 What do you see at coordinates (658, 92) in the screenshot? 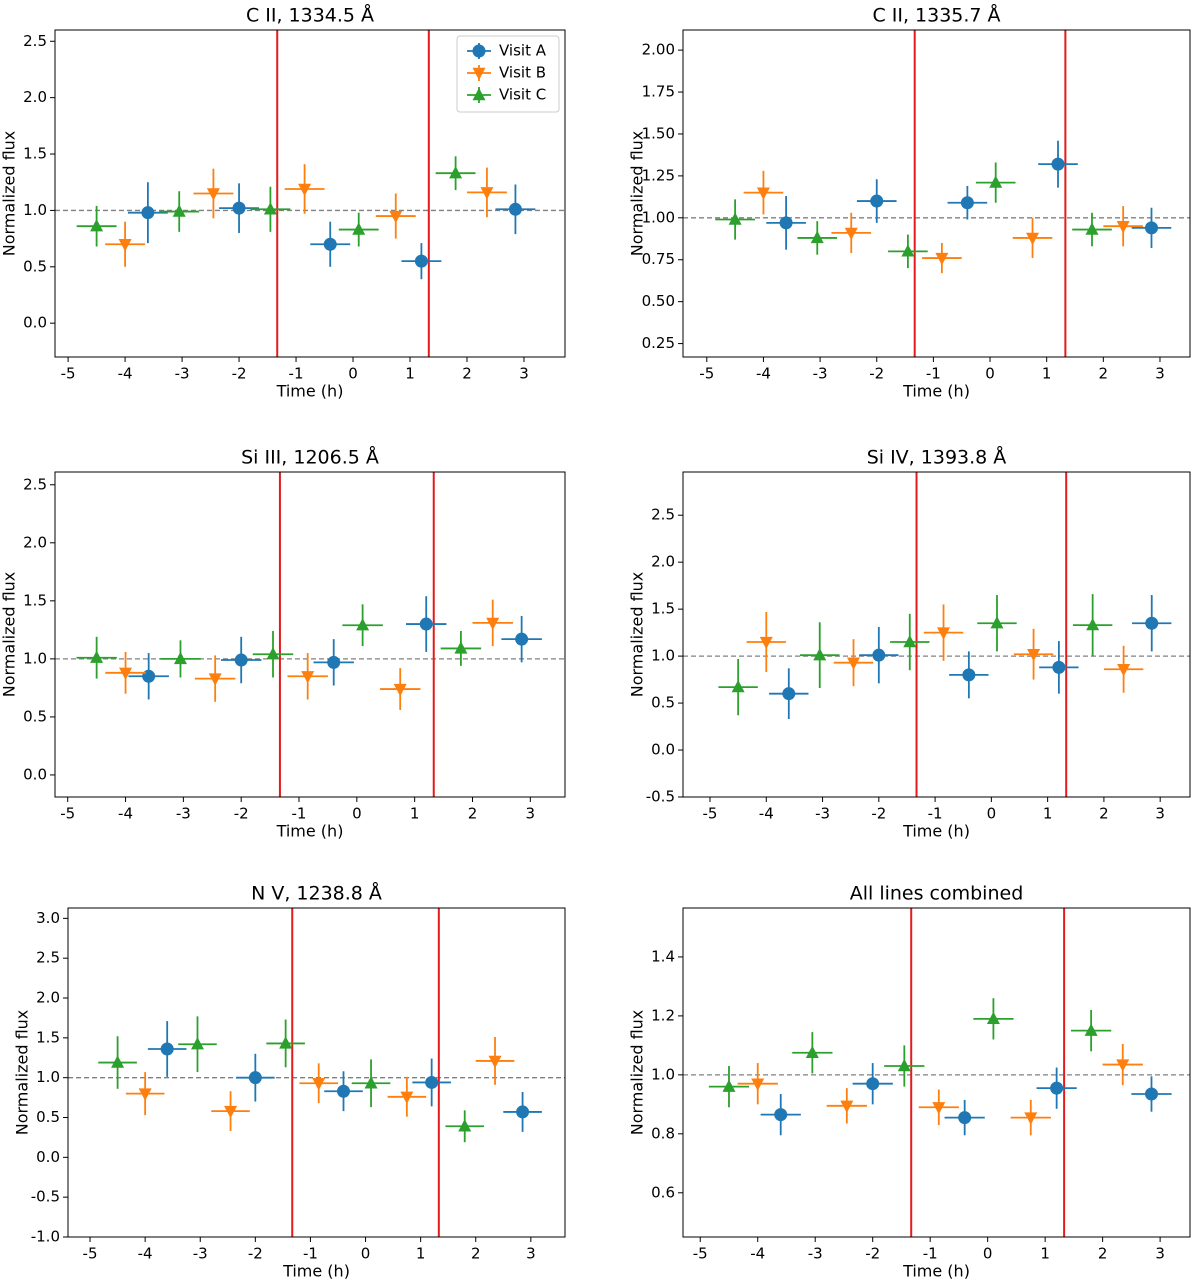
I see `y-tick-label: 1.75` at bounding box center [658, 92].